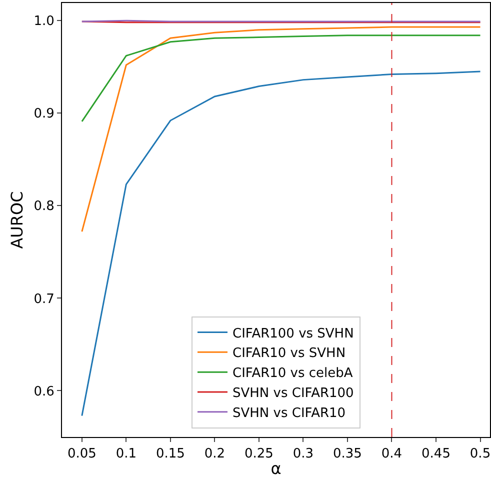 The width and height of the screenshot is (491, 478). Describe the element at coordinates (347, 454) in the screenshot. I see `x-tick-label: 0.35` at that location.